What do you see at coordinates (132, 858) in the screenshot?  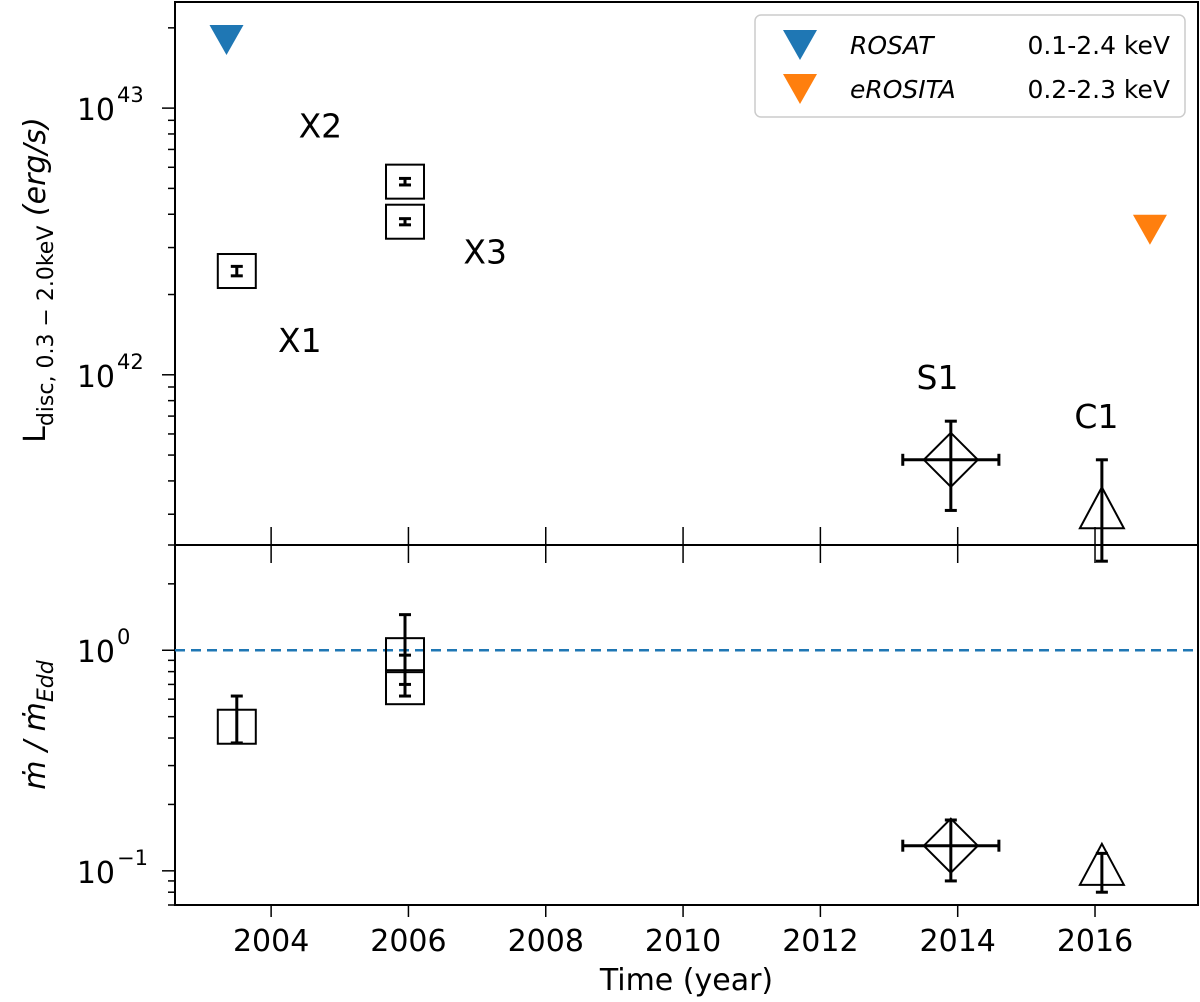 I see `y-tick-exponent: −1` at bounding box center [132, 858].